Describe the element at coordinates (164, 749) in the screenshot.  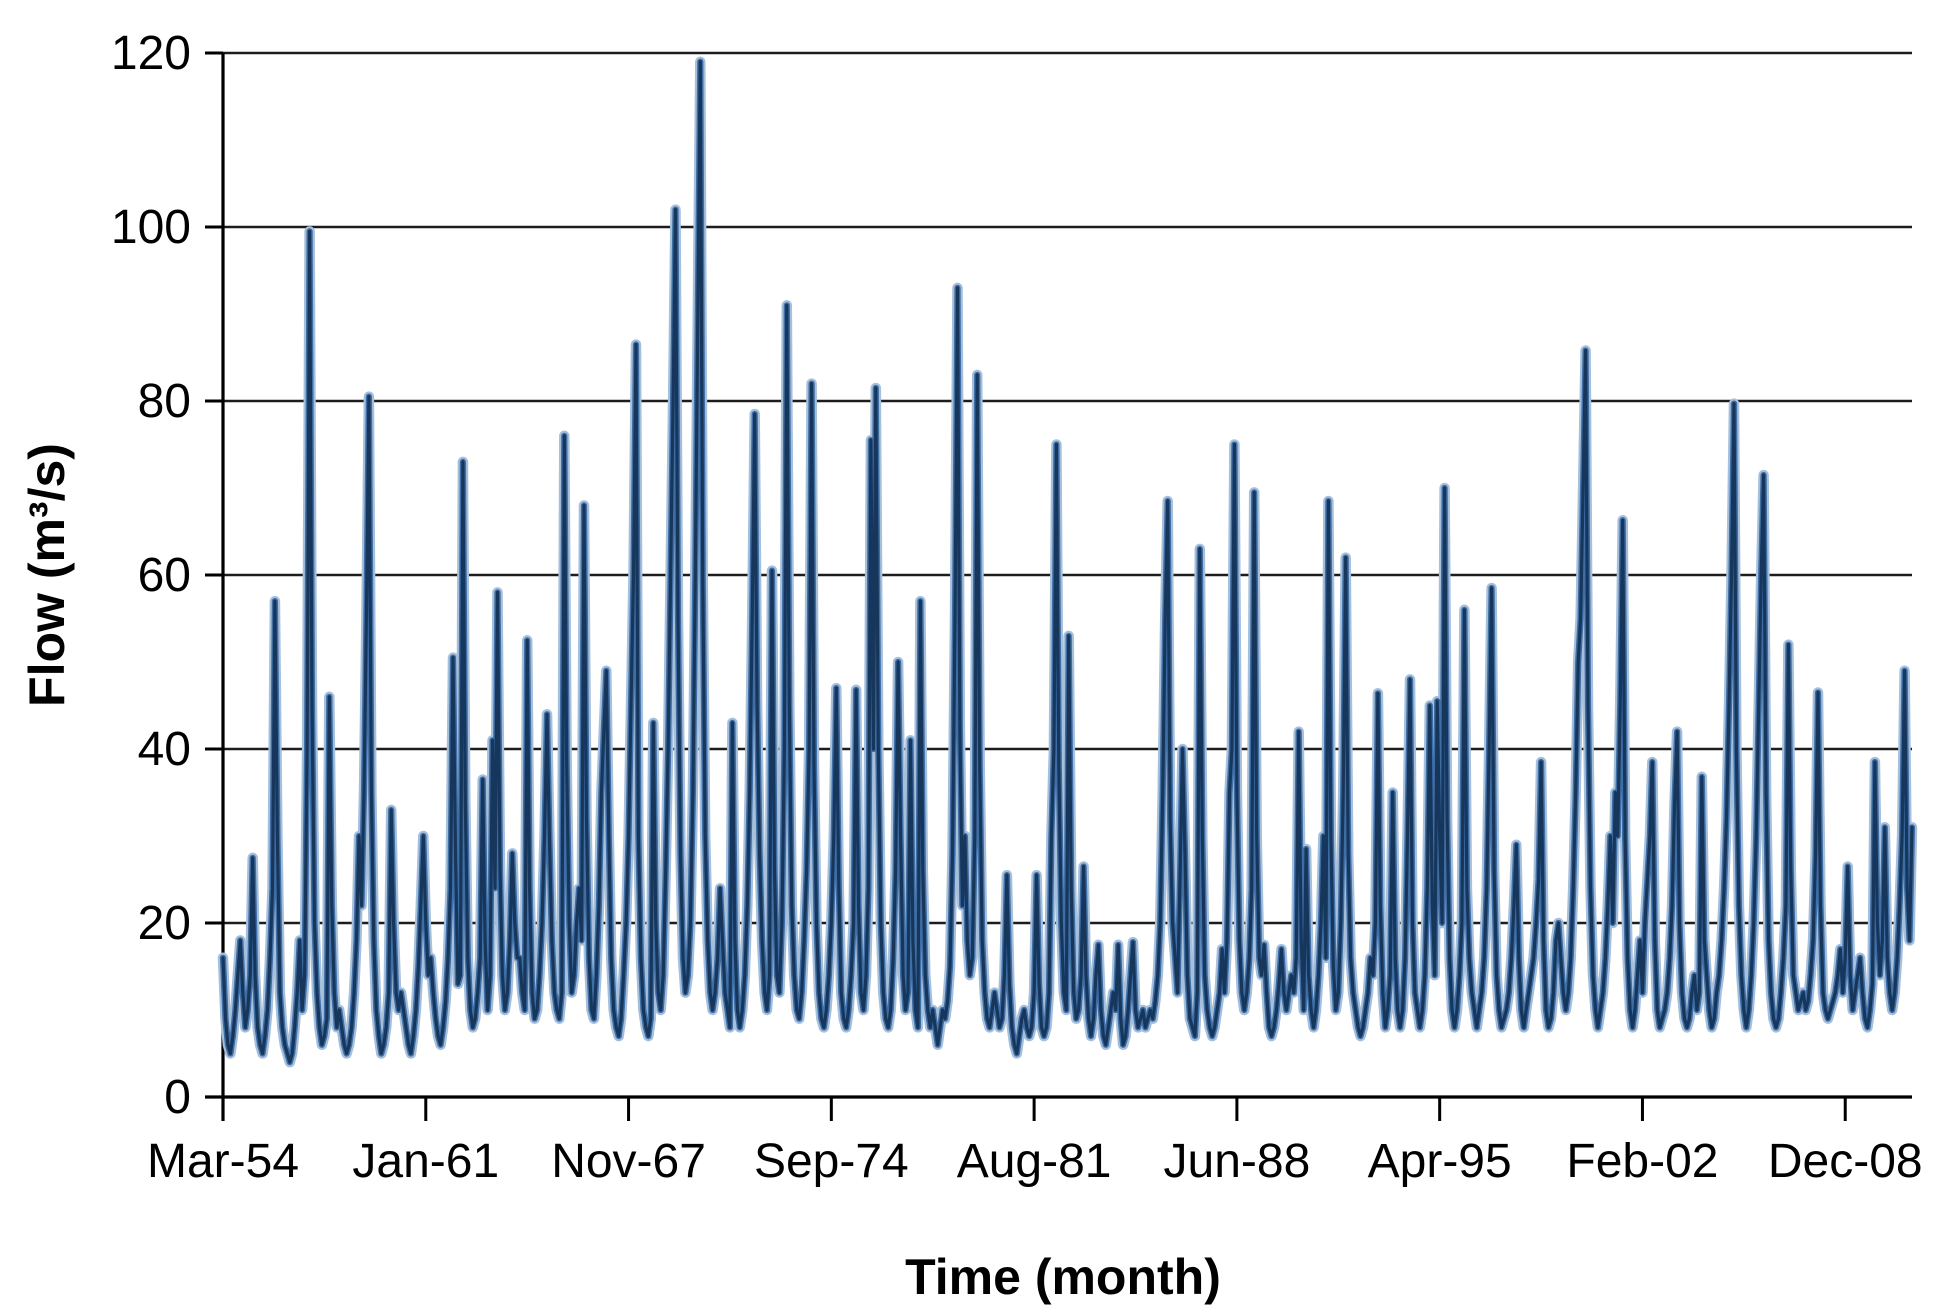
I see `y-tick-label: 40` at that location.